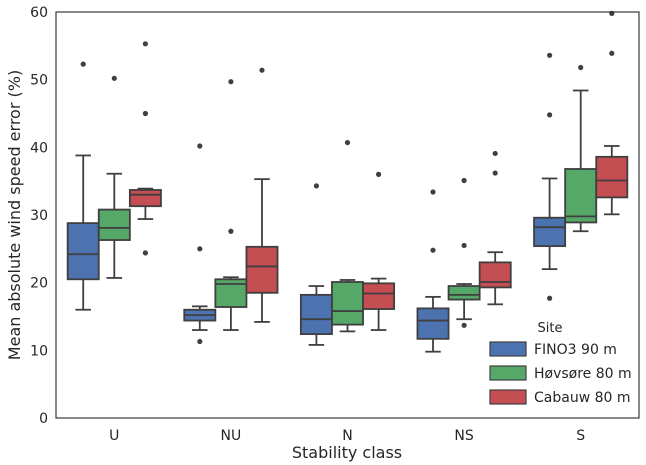 The image size is (646, 465). I want to click on y-tick-label: 60, so click(39, 13).